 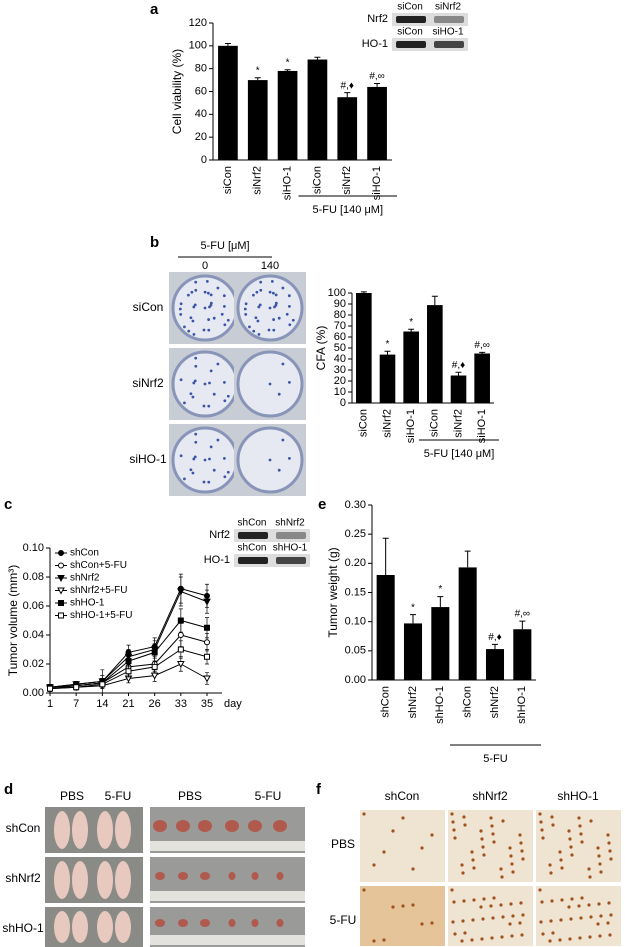 I want to click on legend-label: shCon, so click(x=84, y=553).